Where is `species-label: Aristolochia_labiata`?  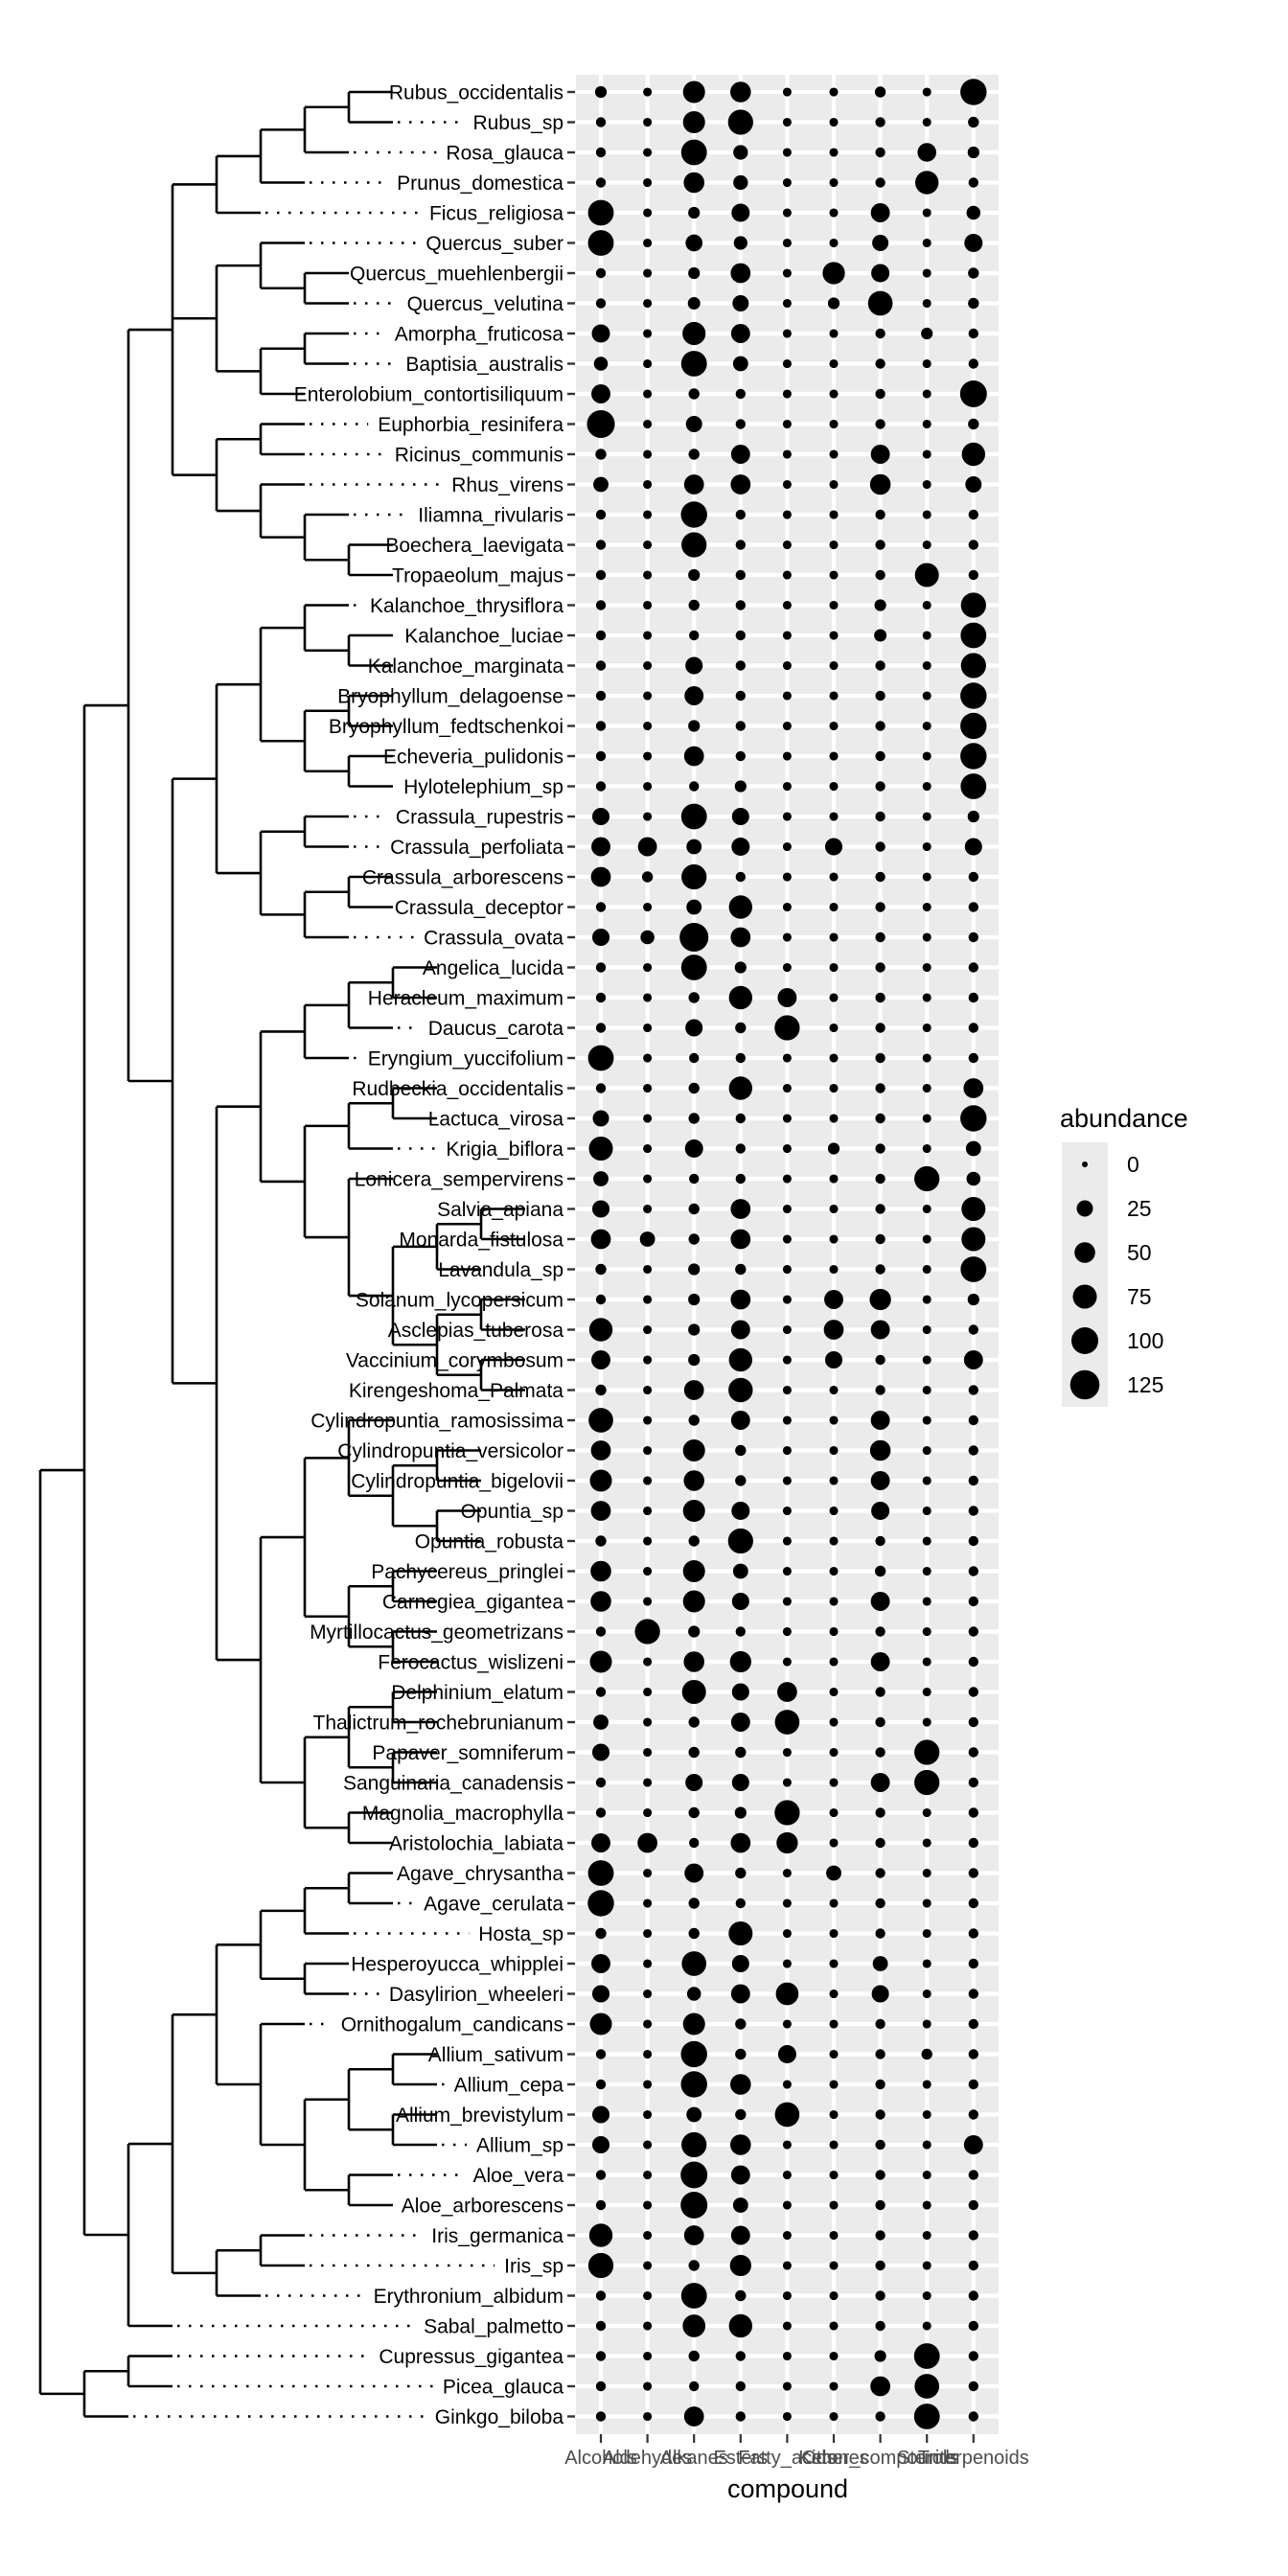 species-label: Aristolochia_labiata is located at coordinates (476, 1843).